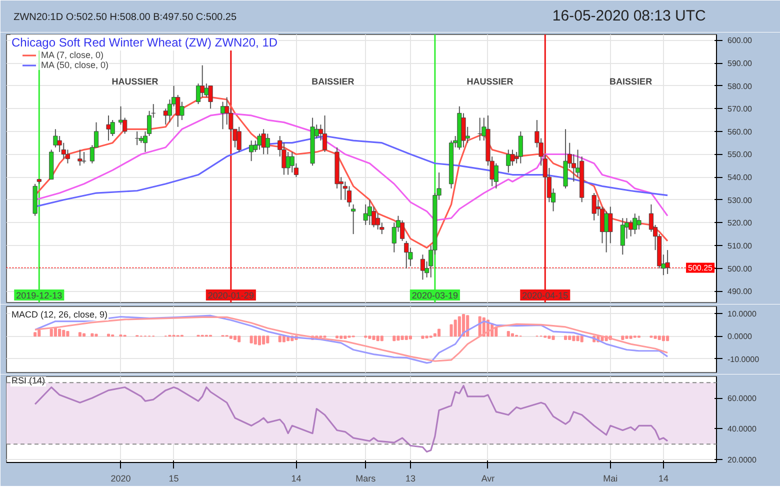 The image size is (780, 487). I want to click on chart-title: RSI (14), so click(29, 381).